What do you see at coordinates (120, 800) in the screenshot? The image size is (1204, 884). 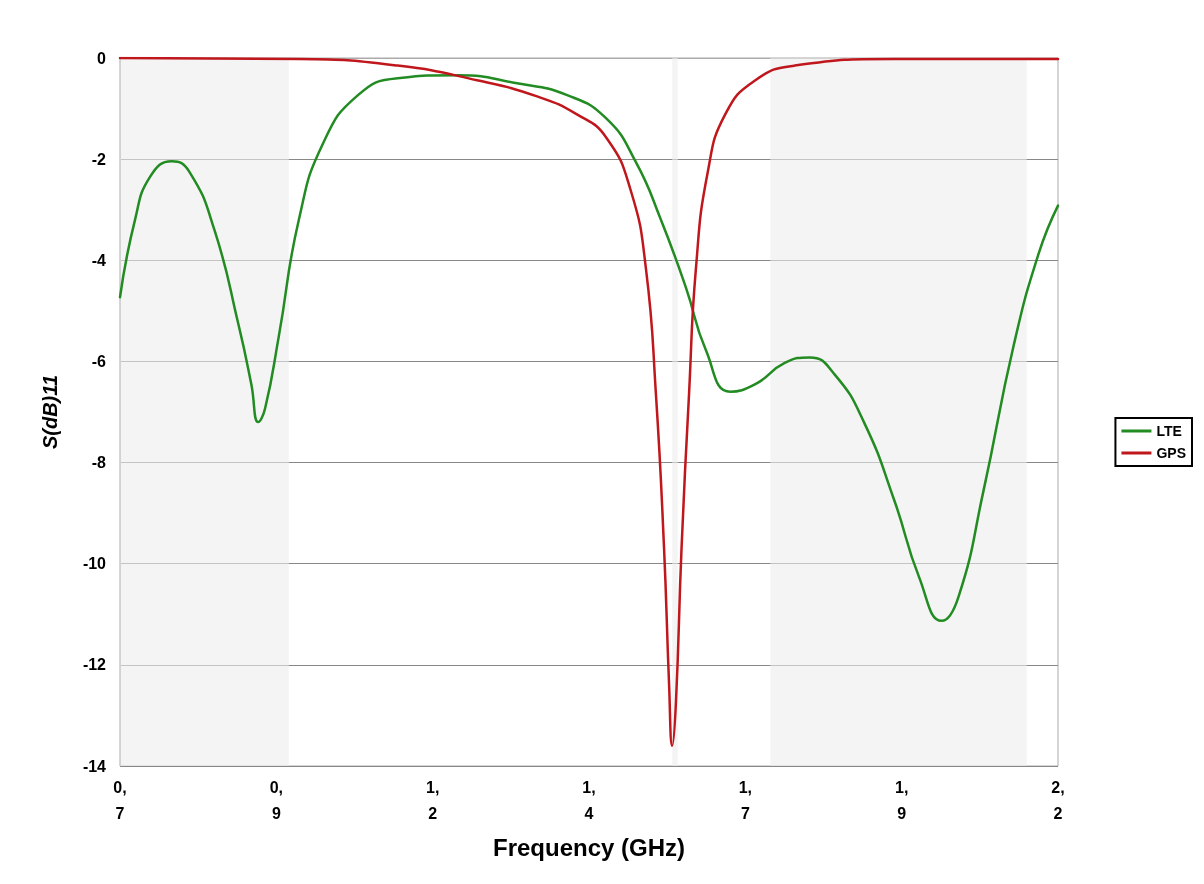 I see `x-tick-label: 0,7` at bounding box center [120, 800].